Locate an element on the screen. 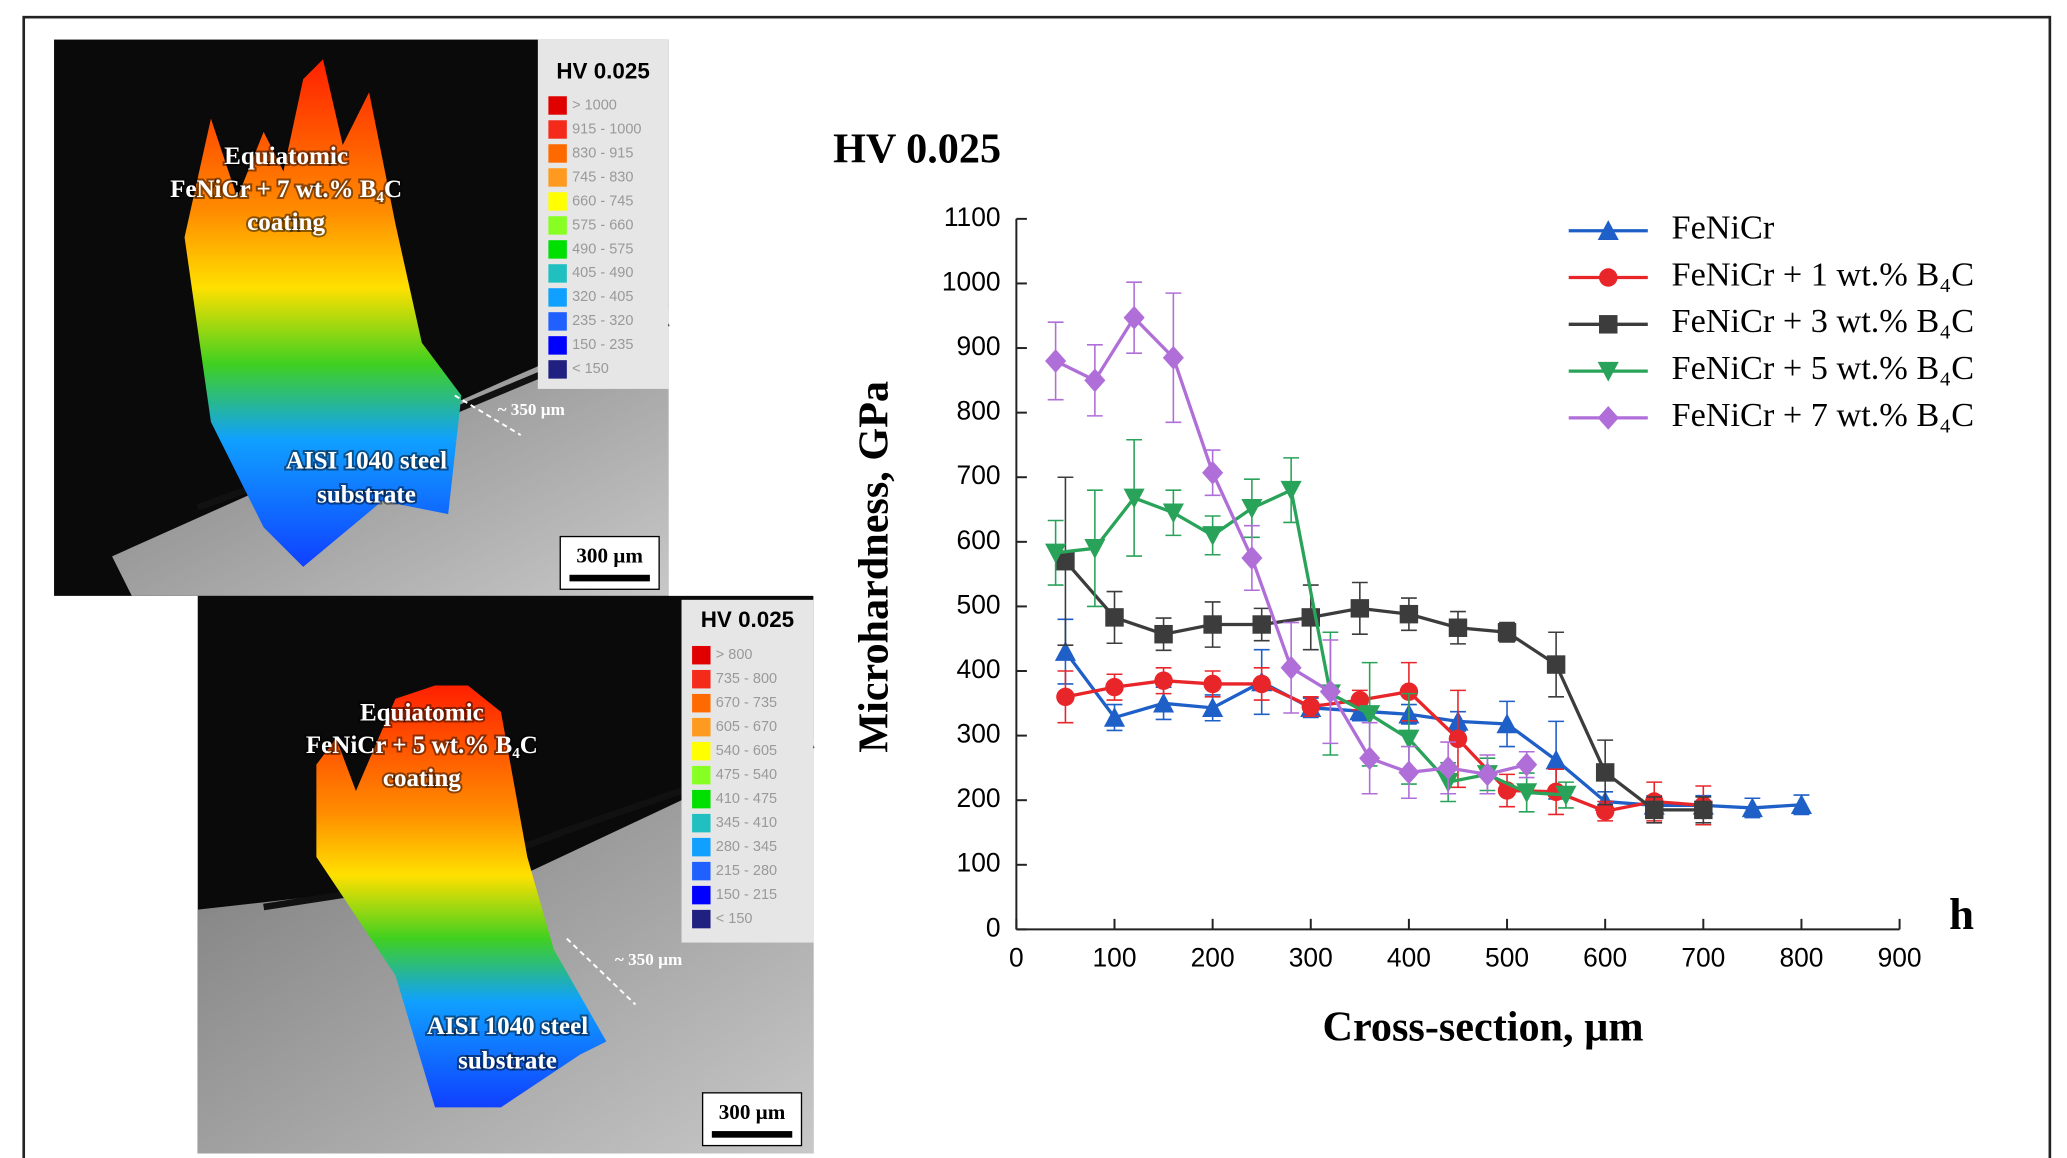 This screenshot has width=2067, height=1158. map-legend-label: 405 - 490 is located at coordinates (602, 273).